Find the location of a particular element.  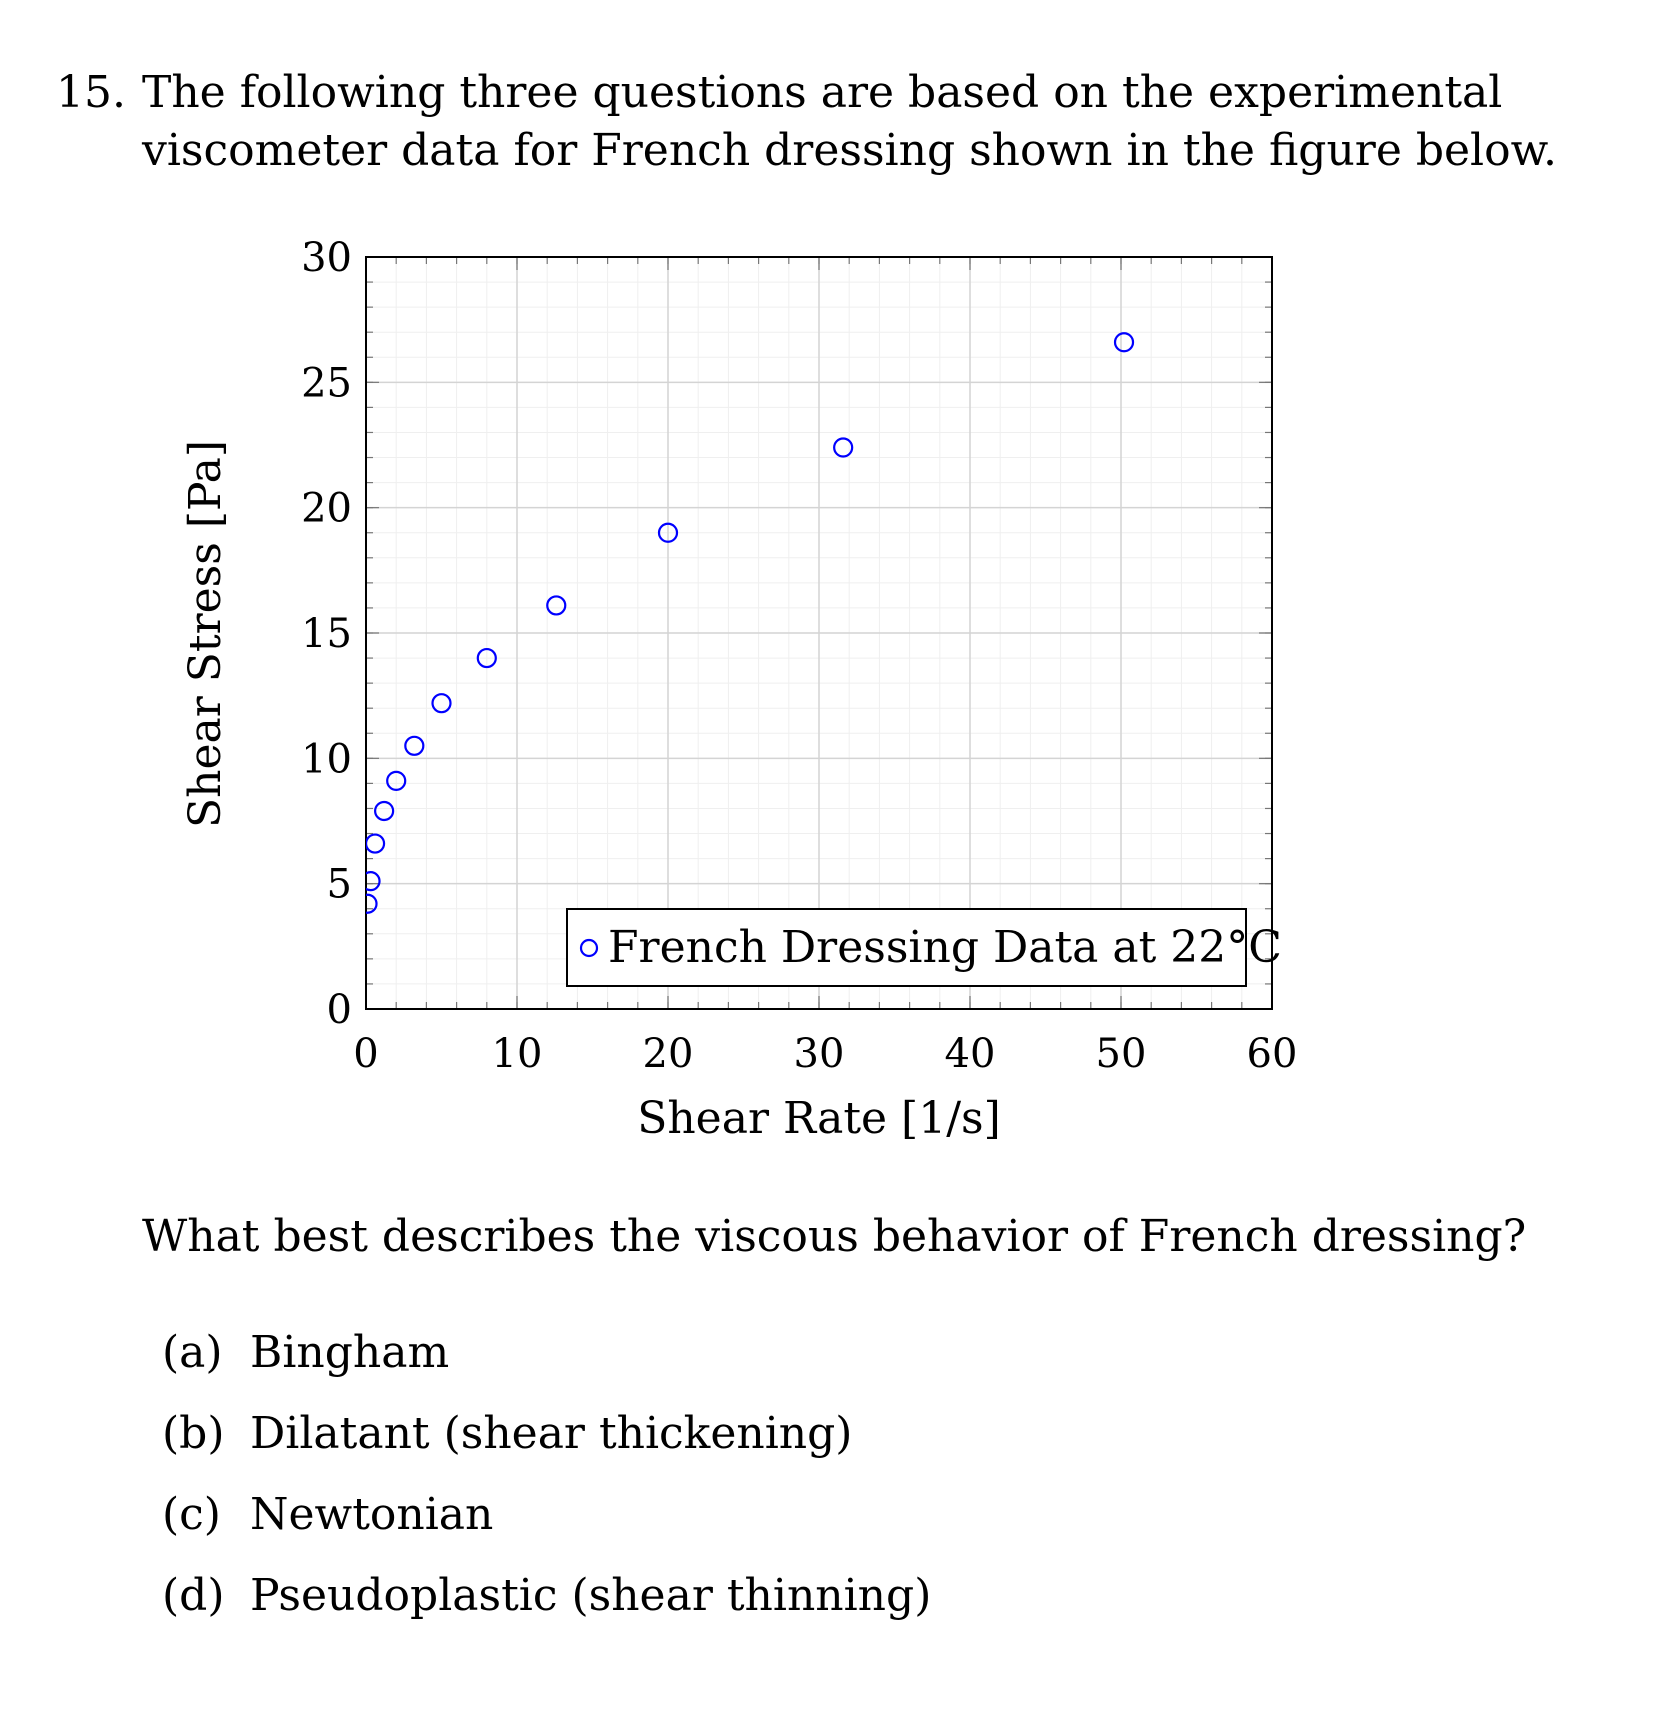

option-b-text: Dilatant (shear thickening) is located at coordinates (551, 1433).